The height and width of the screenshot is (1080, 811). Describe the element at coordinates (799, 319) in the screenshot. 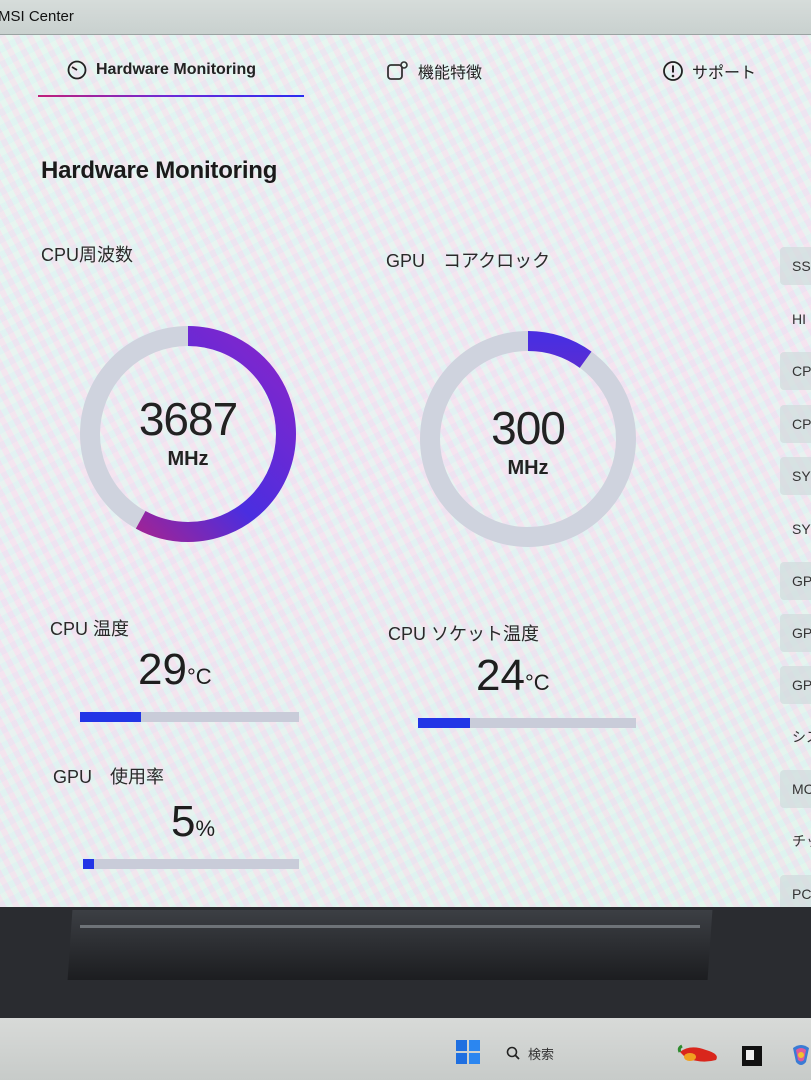

I see `sidebar-item: HI` at that location.